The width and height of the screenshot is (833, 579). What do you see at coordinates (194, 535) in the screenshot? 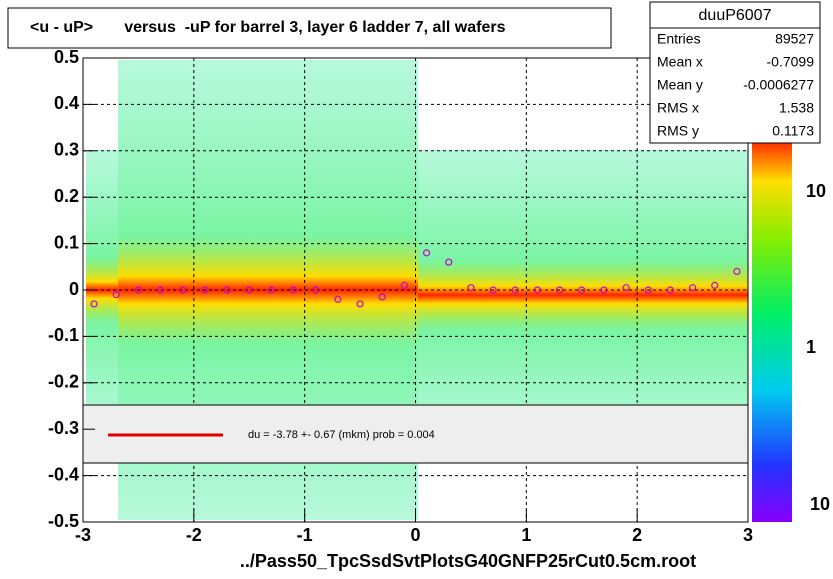
I see `x-tick-label: -2` at bounding box center [194, 535].